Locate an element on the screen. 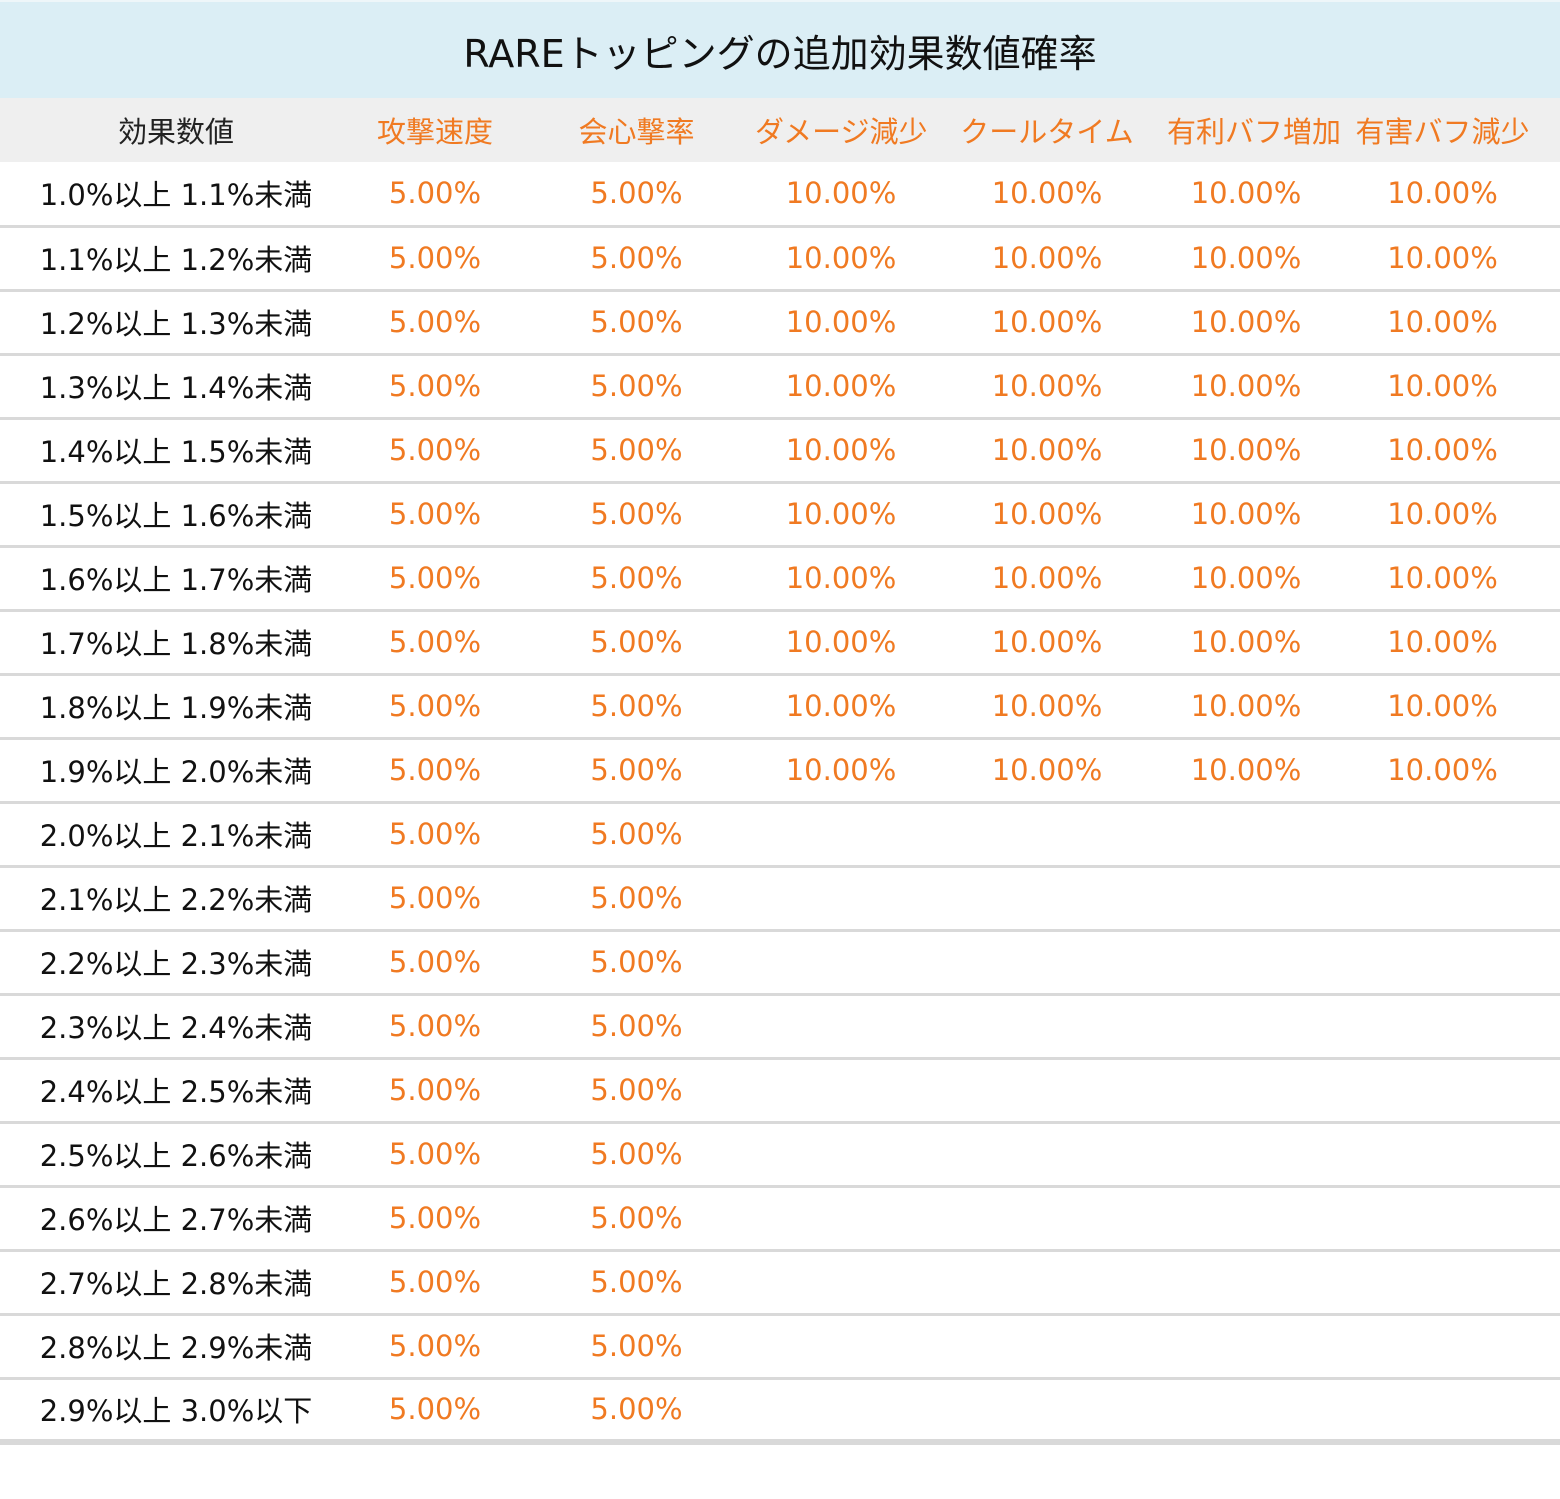 The height and width of the screenshot is (1499, 1560). range-cell: 1.4%以上 1.5%未満 is located at coordinates (176, 449).